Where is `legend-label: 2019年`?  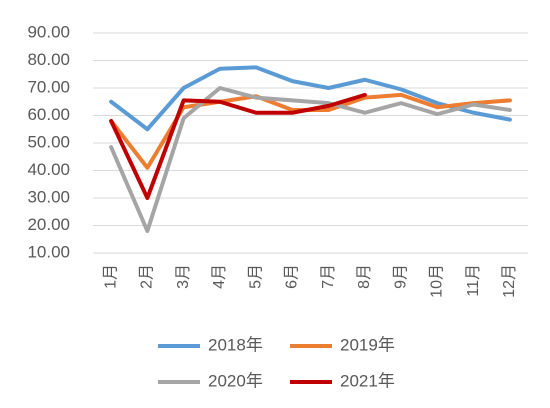
legend-label: 2019年 is located at coordinates (367, 344).